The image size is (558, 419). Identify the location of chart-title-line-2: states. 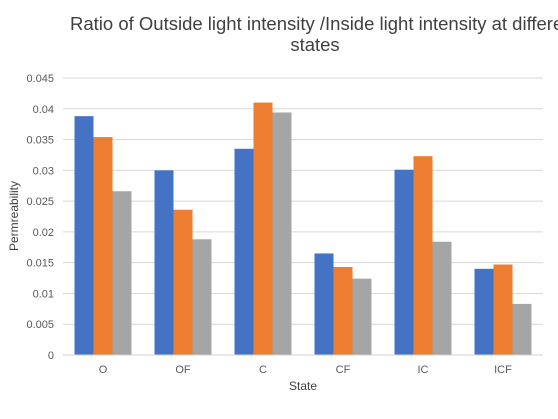
(314, 44).